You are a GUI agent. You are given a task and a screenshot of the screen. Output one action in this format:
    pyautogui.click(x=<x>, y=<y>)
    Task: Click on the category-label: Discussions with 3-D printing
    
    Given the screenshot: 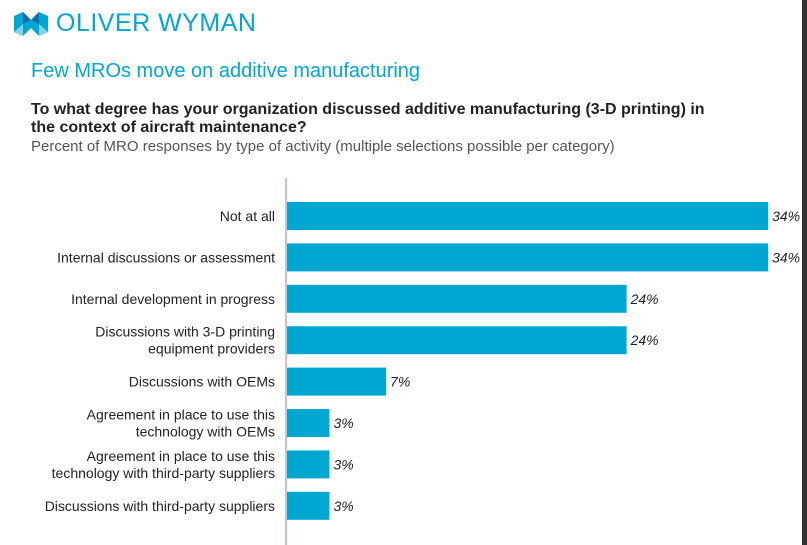 What is the action you would take?
    pyautogui.click(x=185, y=332)
    